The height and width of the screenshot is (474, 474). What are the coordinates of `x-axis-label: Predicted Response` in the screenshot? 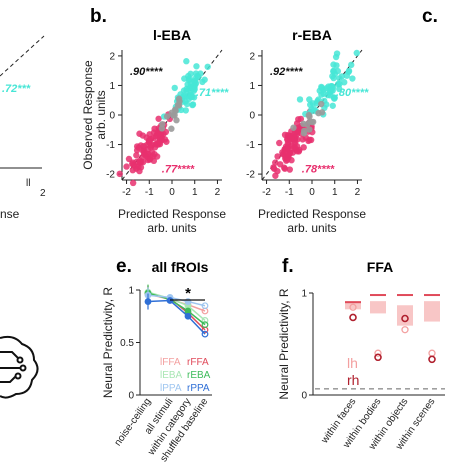 It's located at (172, 214).